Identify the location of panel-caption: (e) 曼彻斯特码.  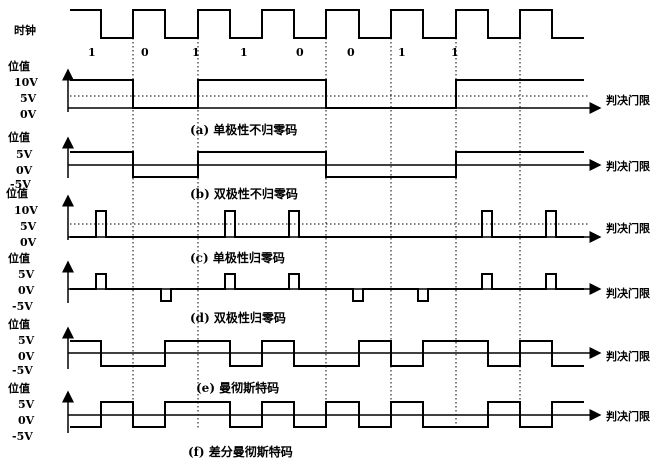
(237, 387).